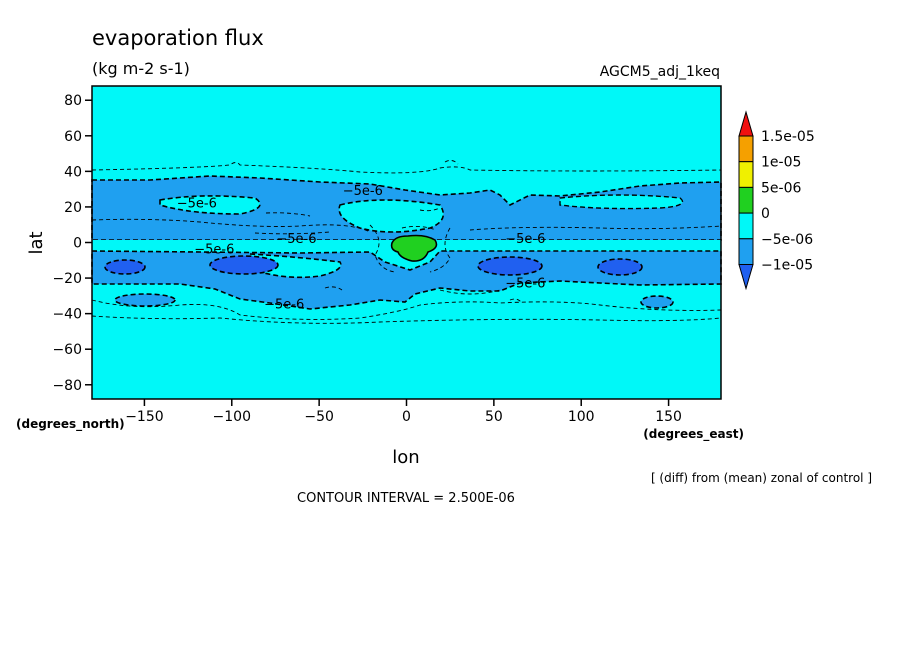  I want to click on chart-units: (kg m-2 s-1), so click(141, 68).